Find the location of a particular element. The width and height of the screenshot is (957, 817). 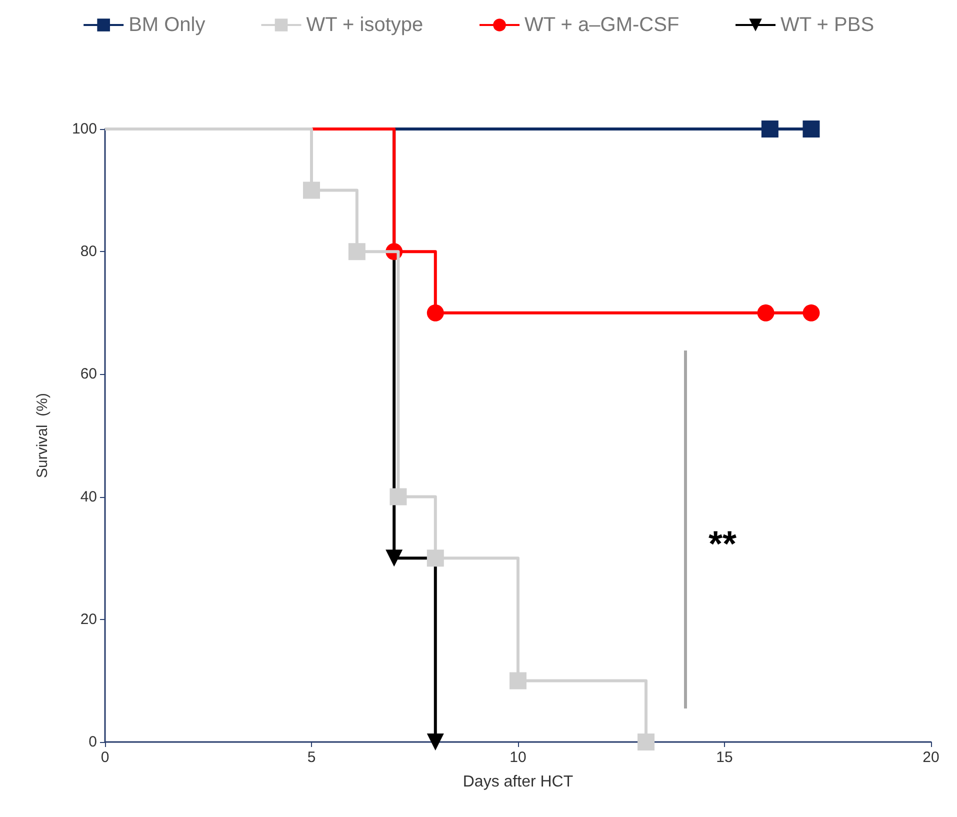

y-tick-label: 100 is located at coordinates (84, 129).